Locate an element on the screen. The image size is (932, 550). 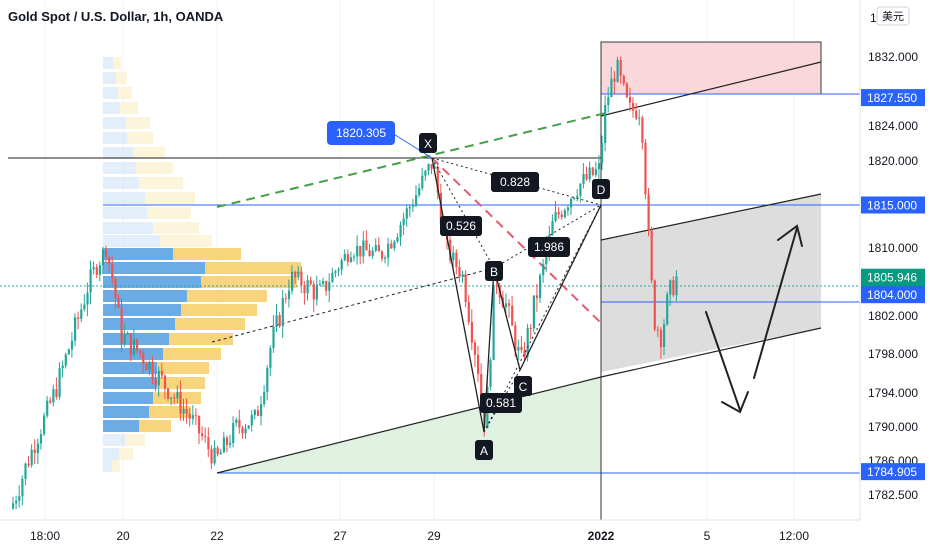
time-tick-label: 2022 is located at coordinates (601, 536).